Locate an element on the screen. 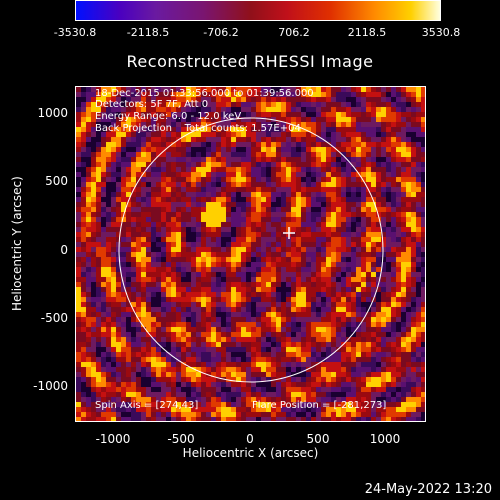  colorbar-label-3: -706.2 is located at coordinates (221, 32).